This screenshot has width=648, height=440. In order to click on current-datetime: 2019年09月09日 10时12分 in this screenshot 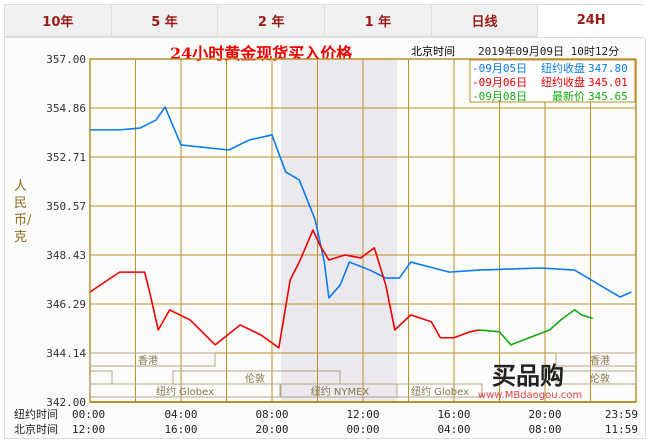, I will do `click(549, 51)`.